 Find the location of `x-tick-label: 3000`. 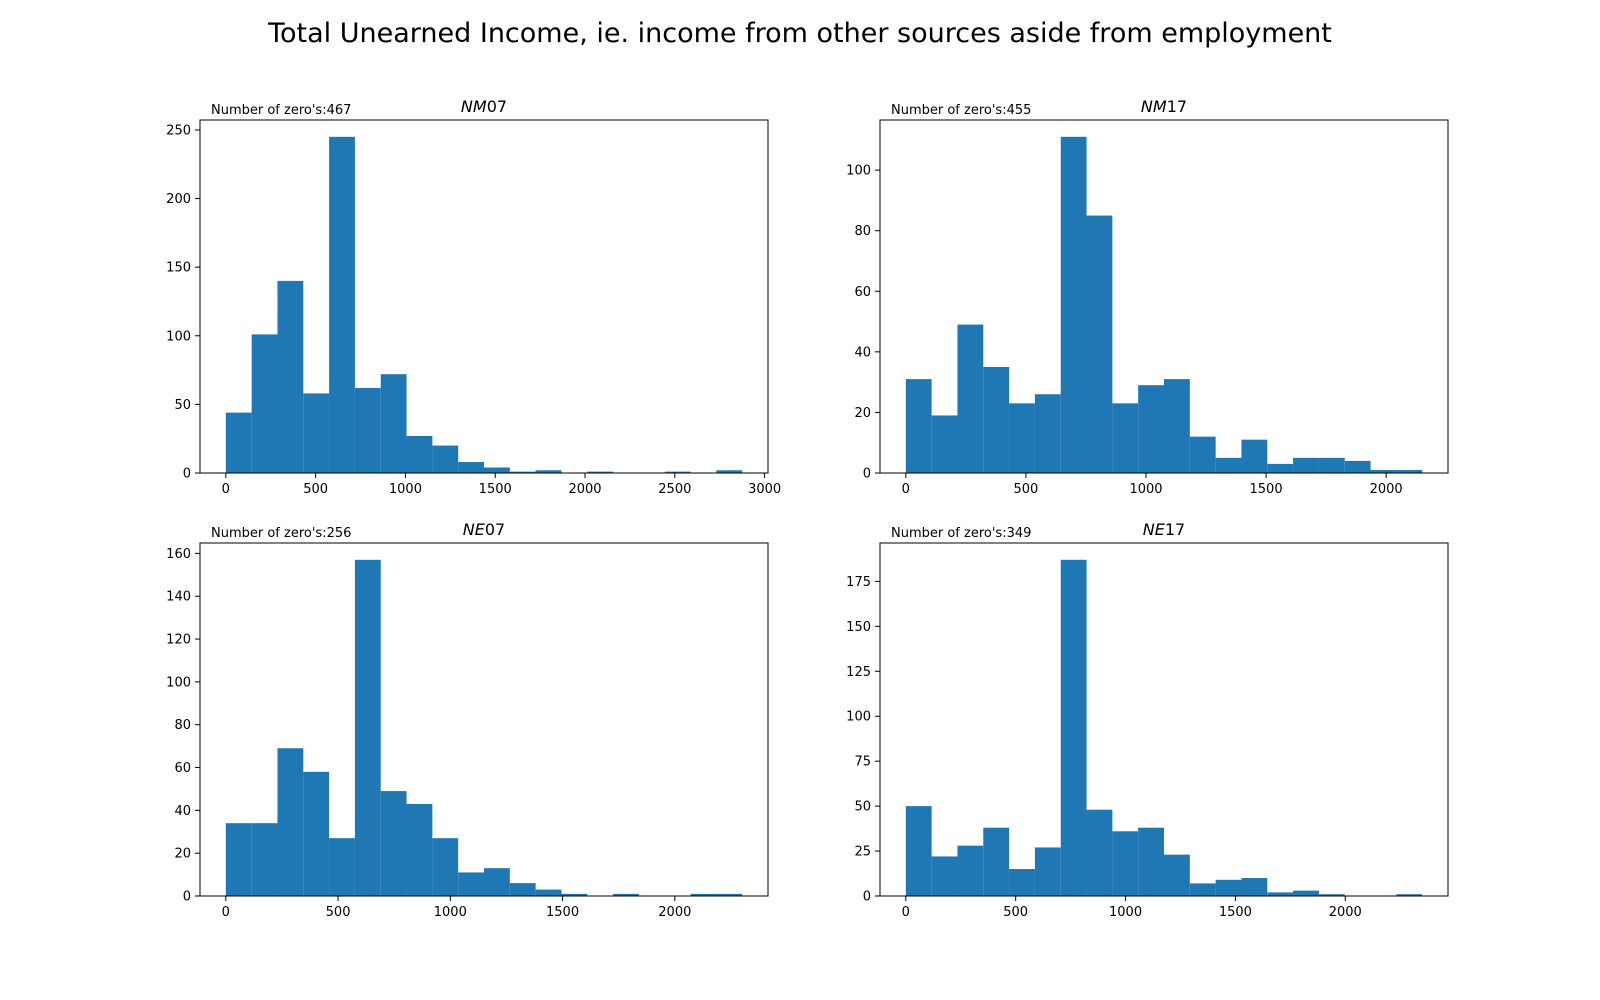

x-tick-label: 3000 is located at coordinates (764, 489).